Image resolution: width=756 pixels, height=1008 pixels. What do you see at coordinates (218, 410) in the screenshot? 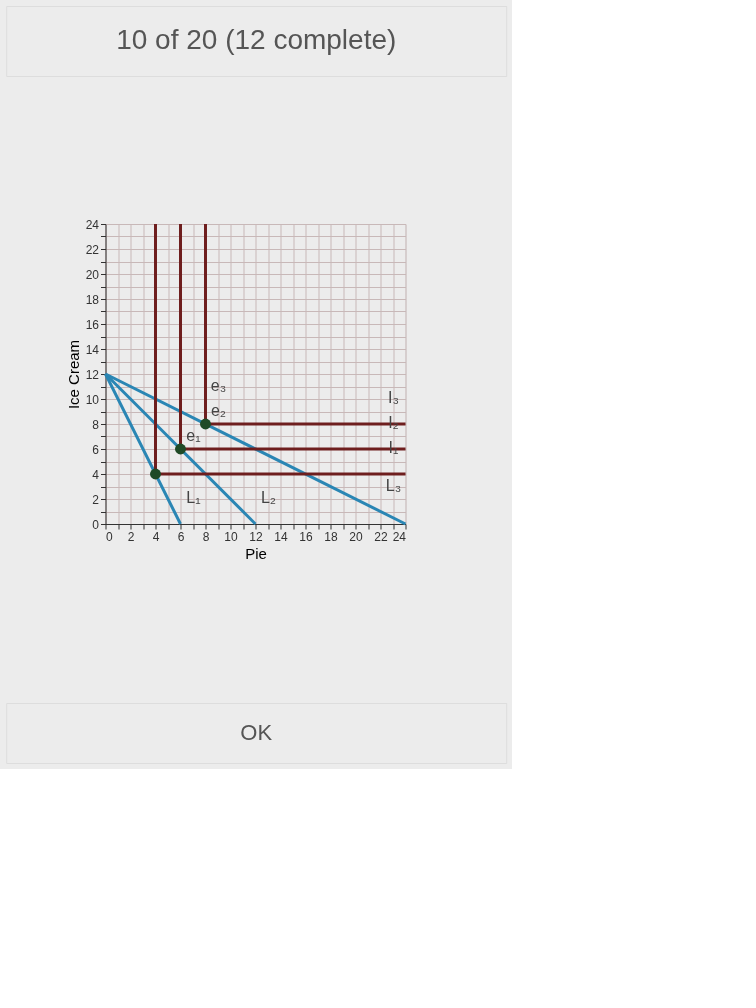
I see `annotation: e₂` at bounding box center [218, 410].